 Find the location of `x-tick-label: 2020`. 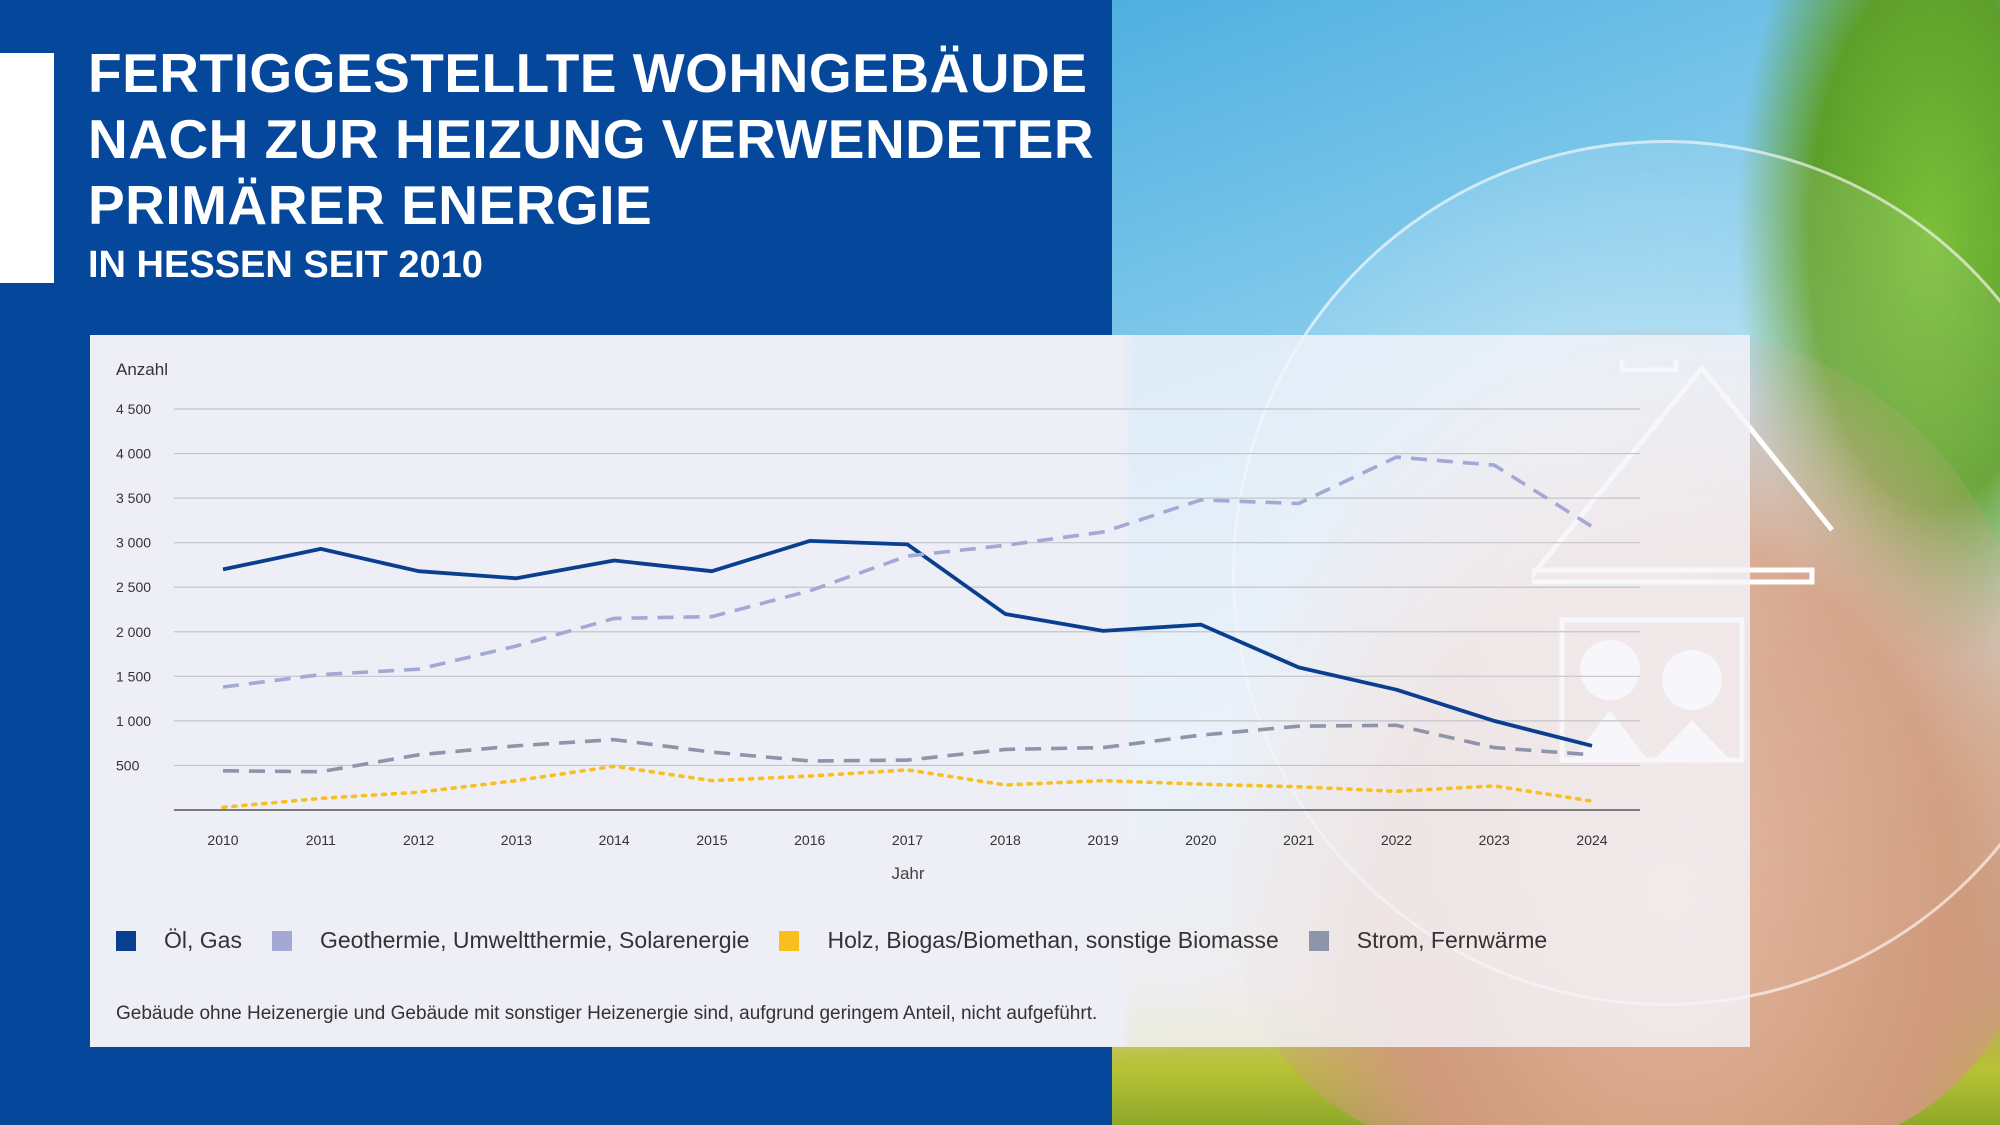

x-tick-label: 2020 is located at coordinates (1200, 840).